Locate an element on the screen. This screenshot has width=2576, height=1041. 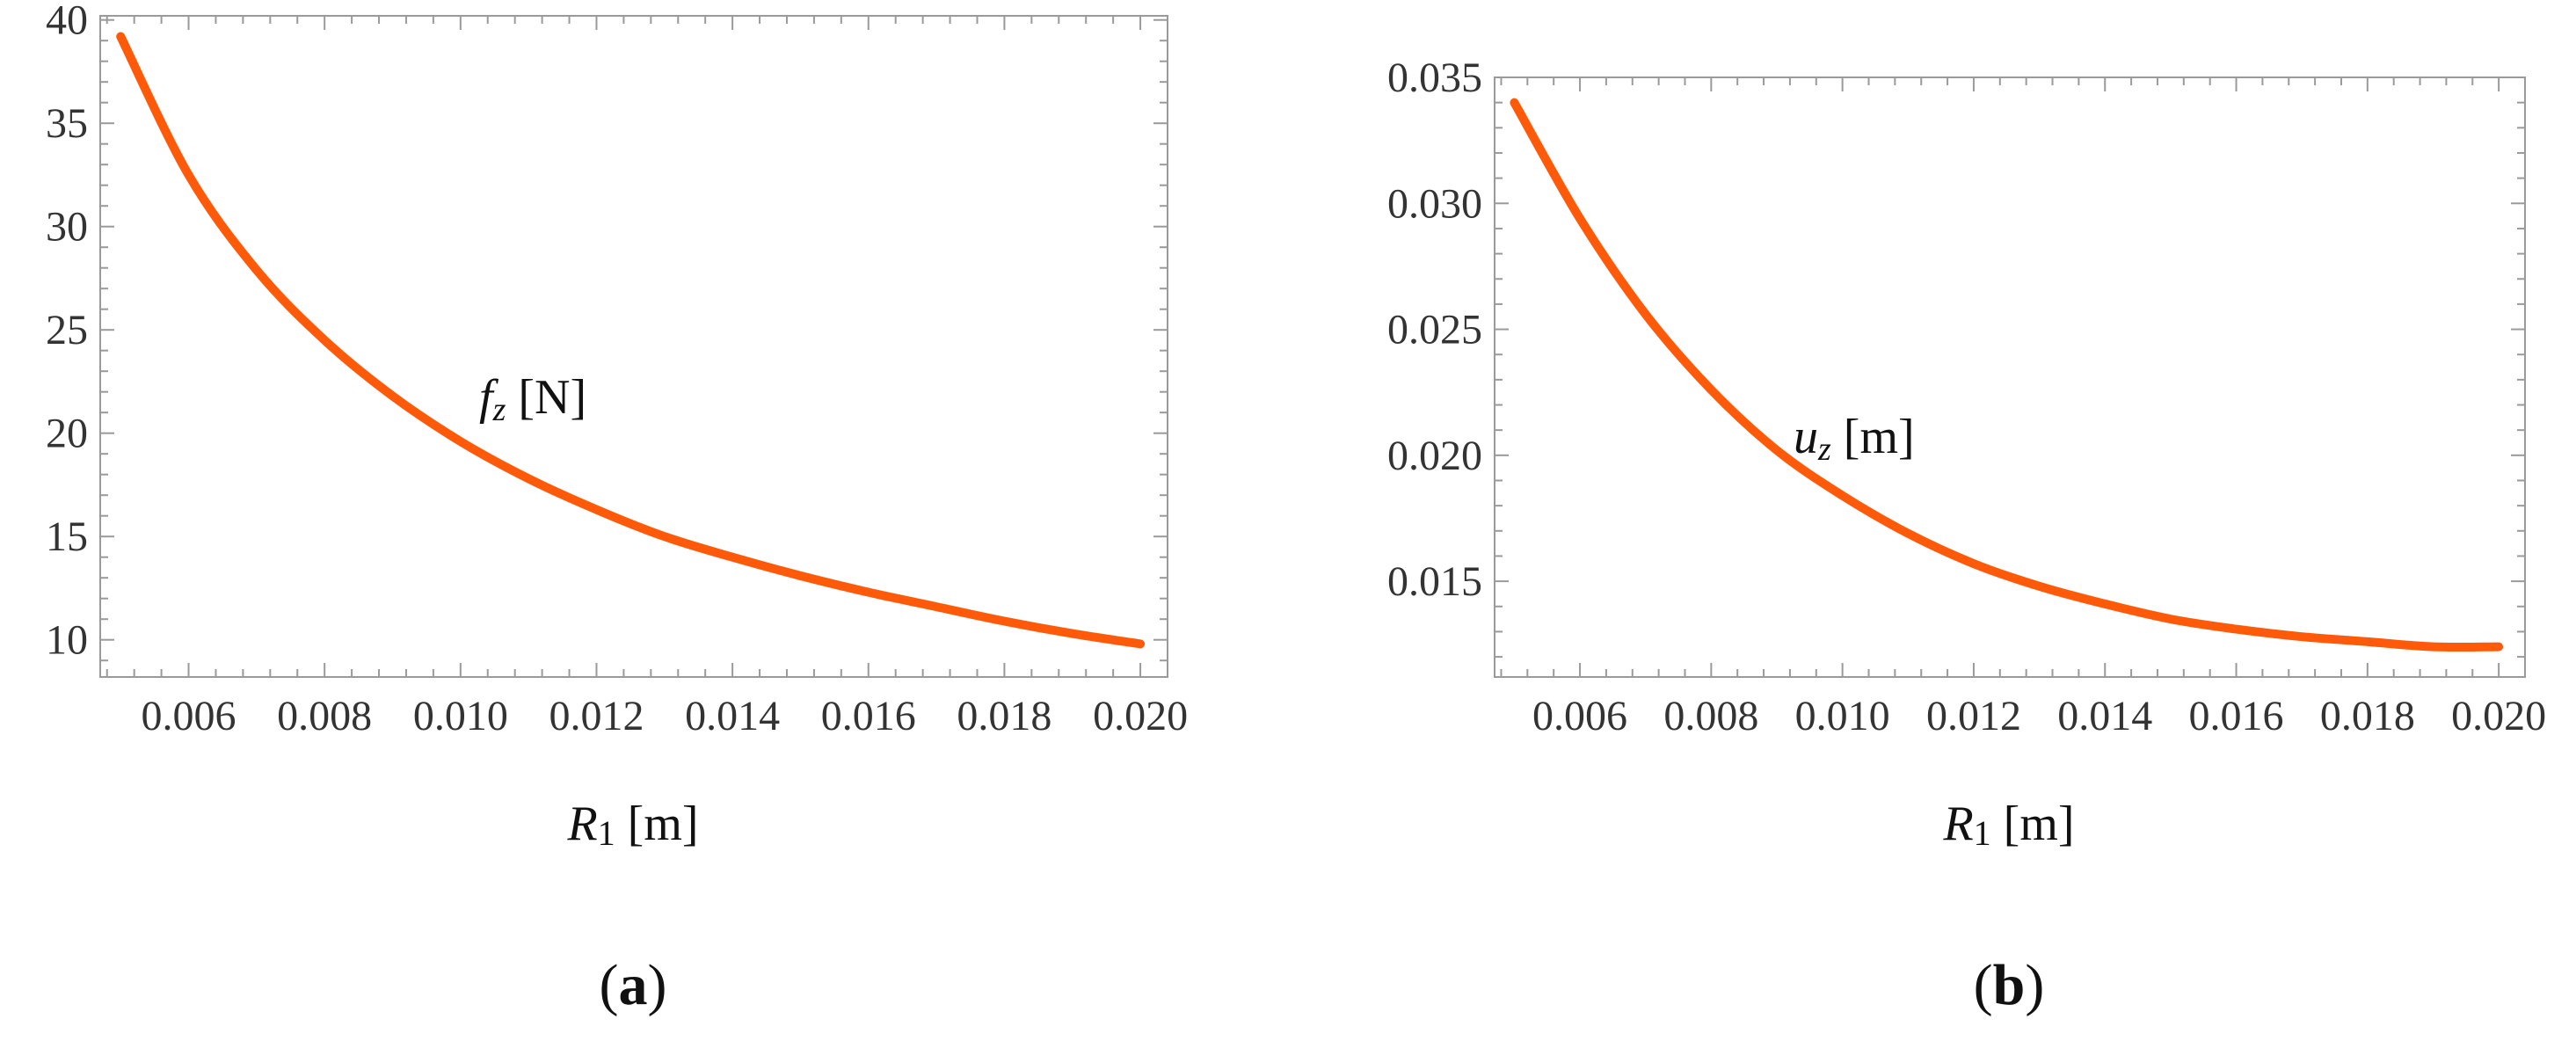
y-tick-label: 35 is located at coordinates (67, 124).